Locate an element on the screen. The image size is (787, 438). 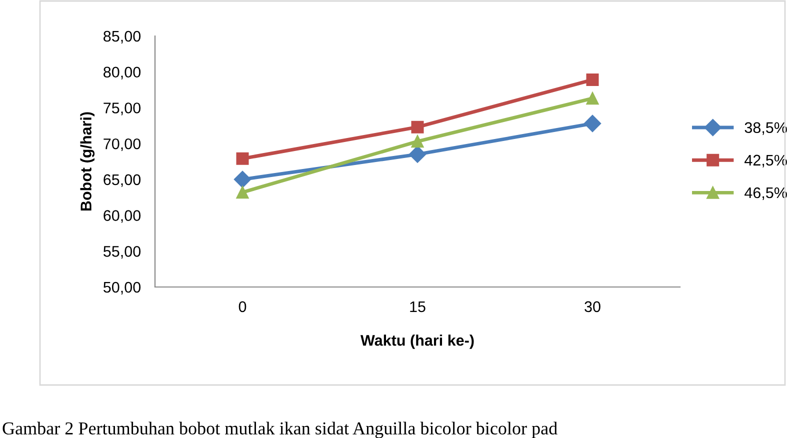
y-tick-label: 85,00 is located at coordinates (122, 37).